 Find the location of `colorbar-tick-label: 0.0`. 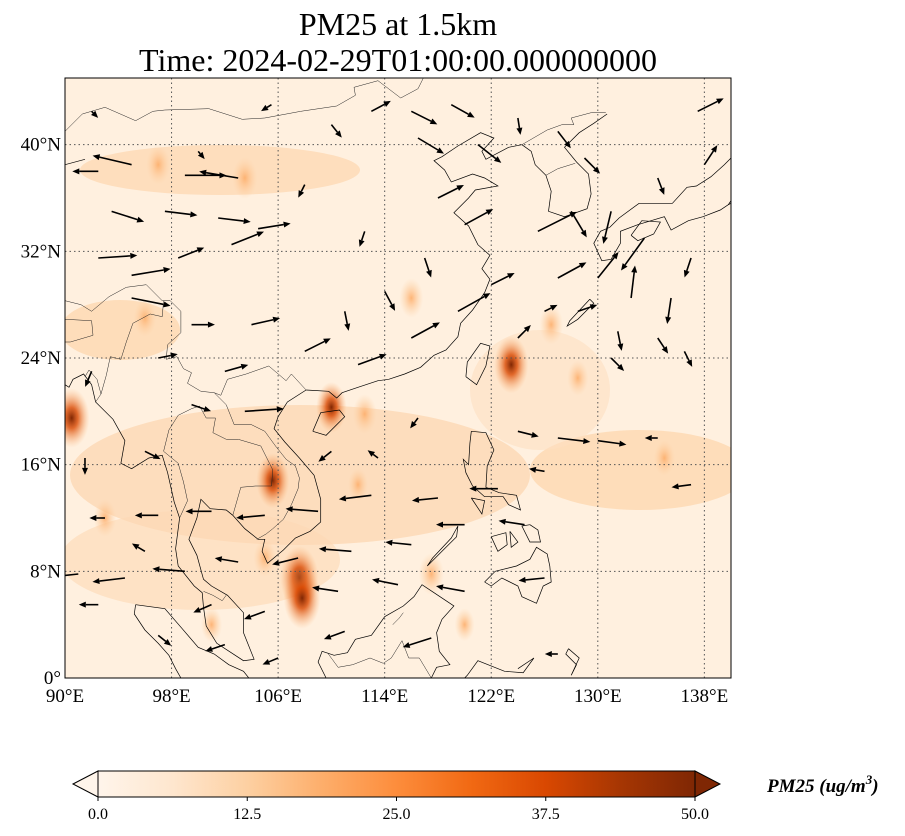

colorbar-tick-label: 0.0 is located at coordinates (98, 814).